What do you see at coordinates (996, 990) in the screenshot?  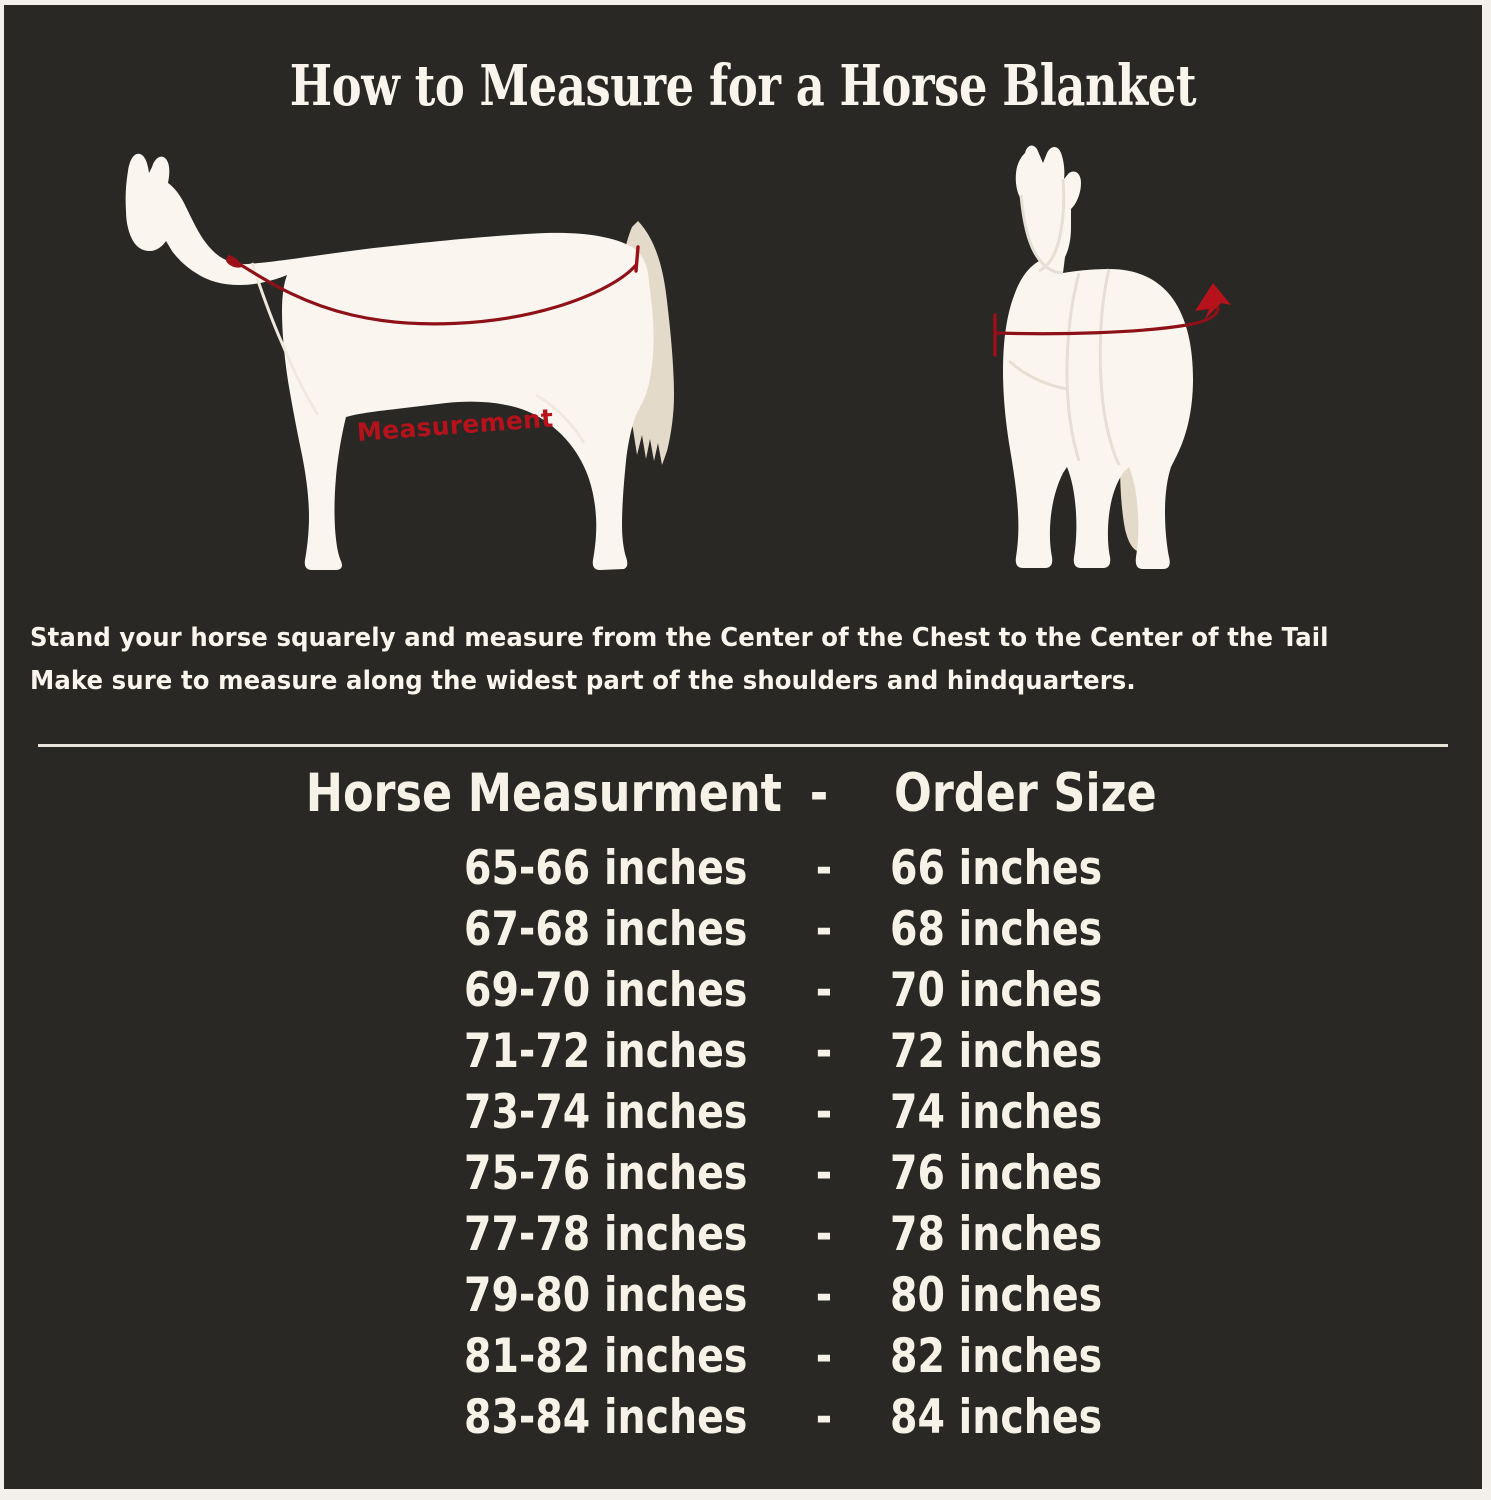 I see `row-order-size: 70 inches` at bounding box center [996, 990].